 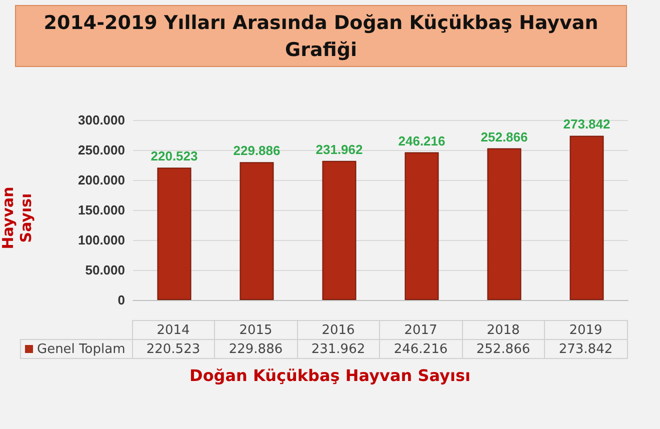 I want to click on chart-title: 2014-2019 Yılları Arasında Doğan Küçükbaş Hayvan Grafiği, so click(x=321, y=36).